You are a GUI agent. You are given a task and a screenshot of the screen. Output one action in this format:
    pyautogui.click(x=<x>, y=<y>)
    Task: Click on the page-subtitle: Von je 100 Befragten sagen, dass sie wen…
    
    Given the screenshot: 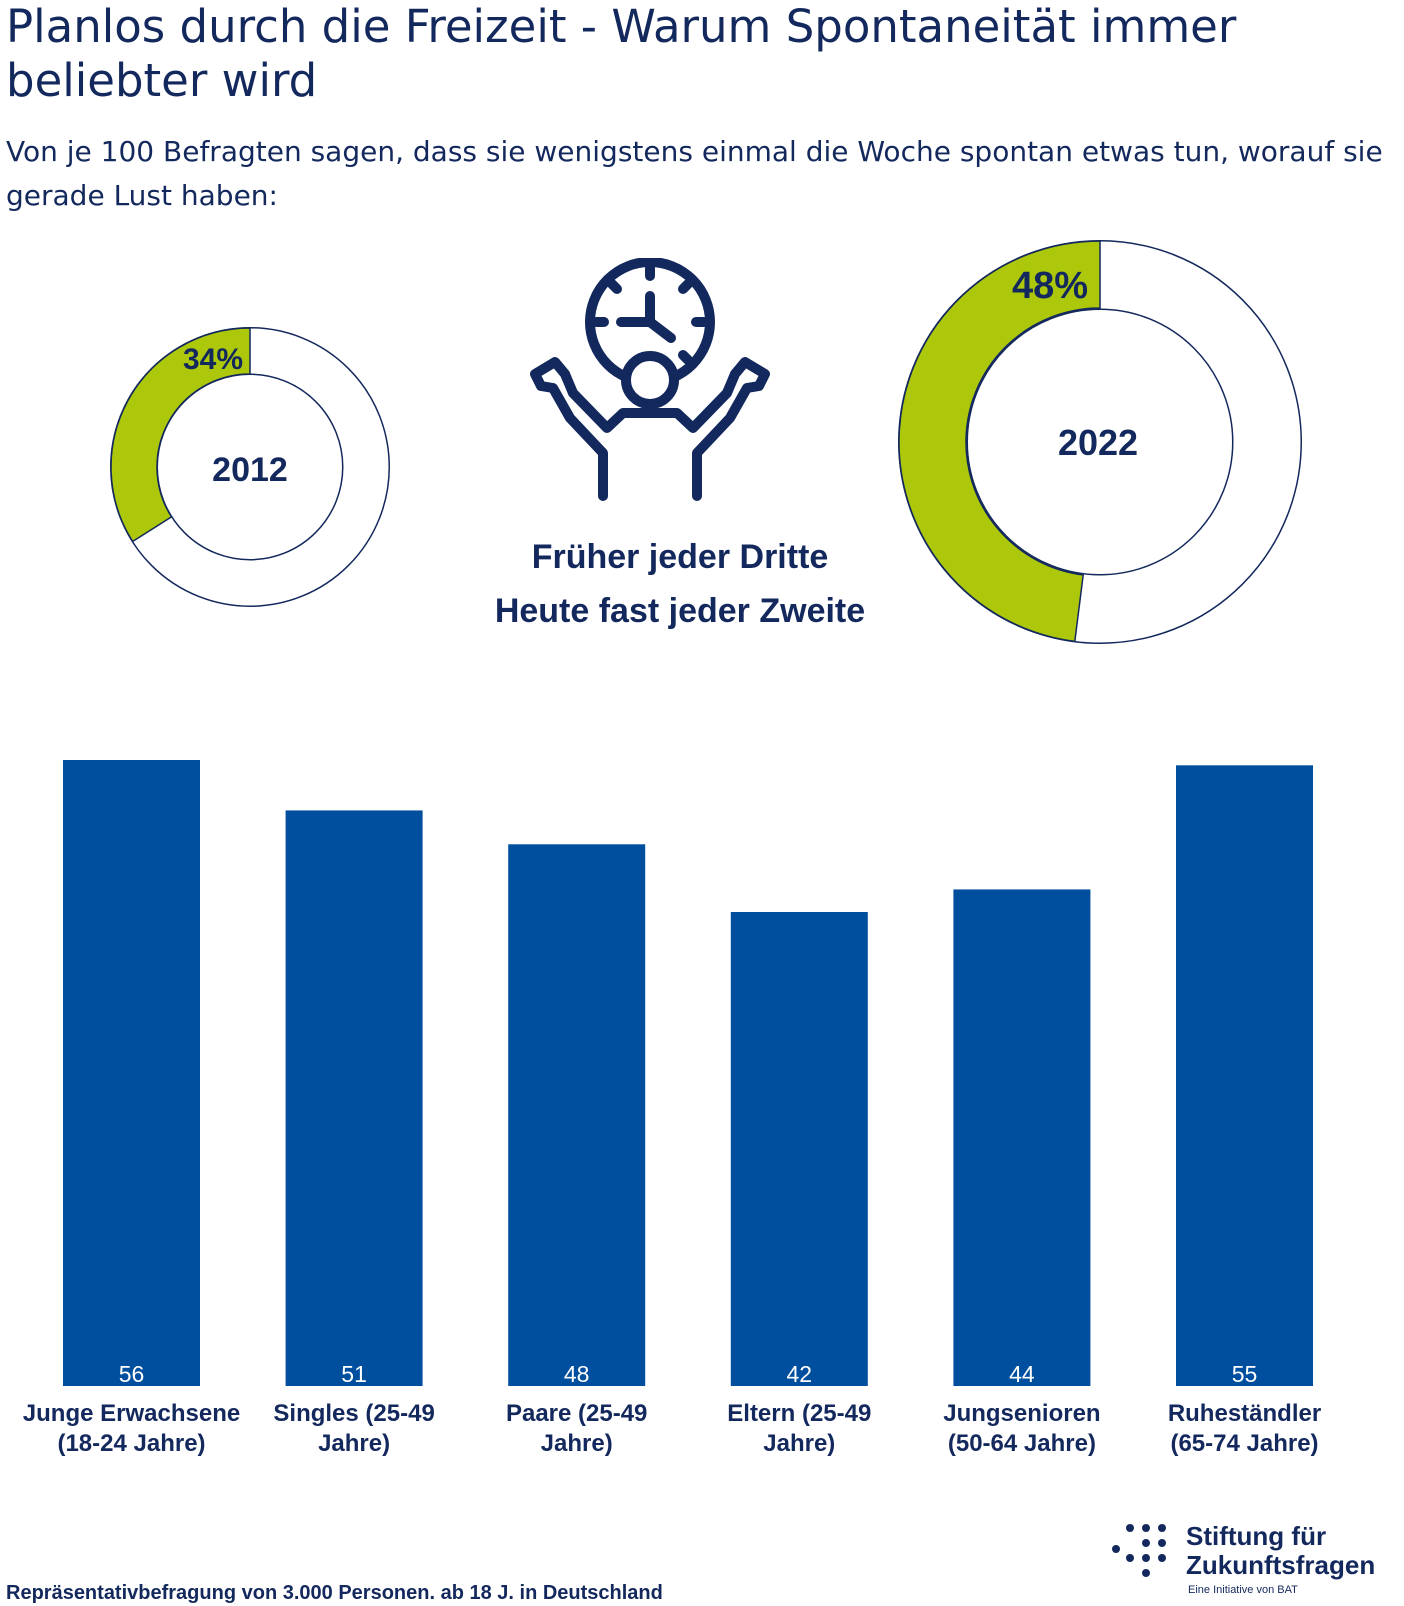 What is the action you would take?
    pyautogui.click(x=694, y=173)
    